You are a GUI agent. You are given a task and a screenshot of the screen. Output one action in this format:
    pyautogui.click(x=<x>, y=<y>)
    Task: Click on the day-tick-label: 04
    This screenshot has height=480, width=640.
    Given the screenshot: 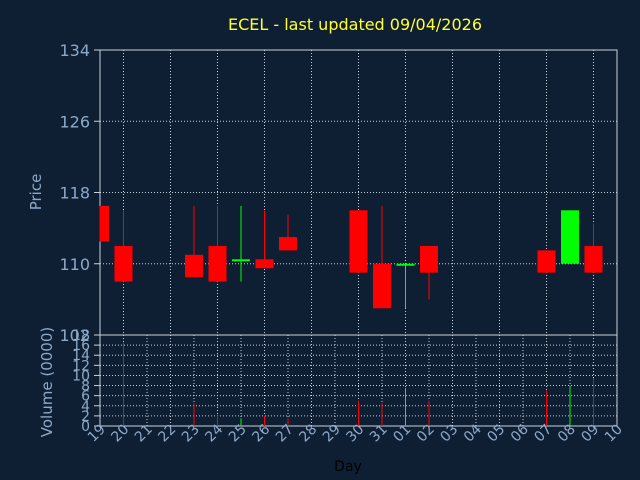 What is the action you would take?
    pyautogui.click(x=473, y=433)
    